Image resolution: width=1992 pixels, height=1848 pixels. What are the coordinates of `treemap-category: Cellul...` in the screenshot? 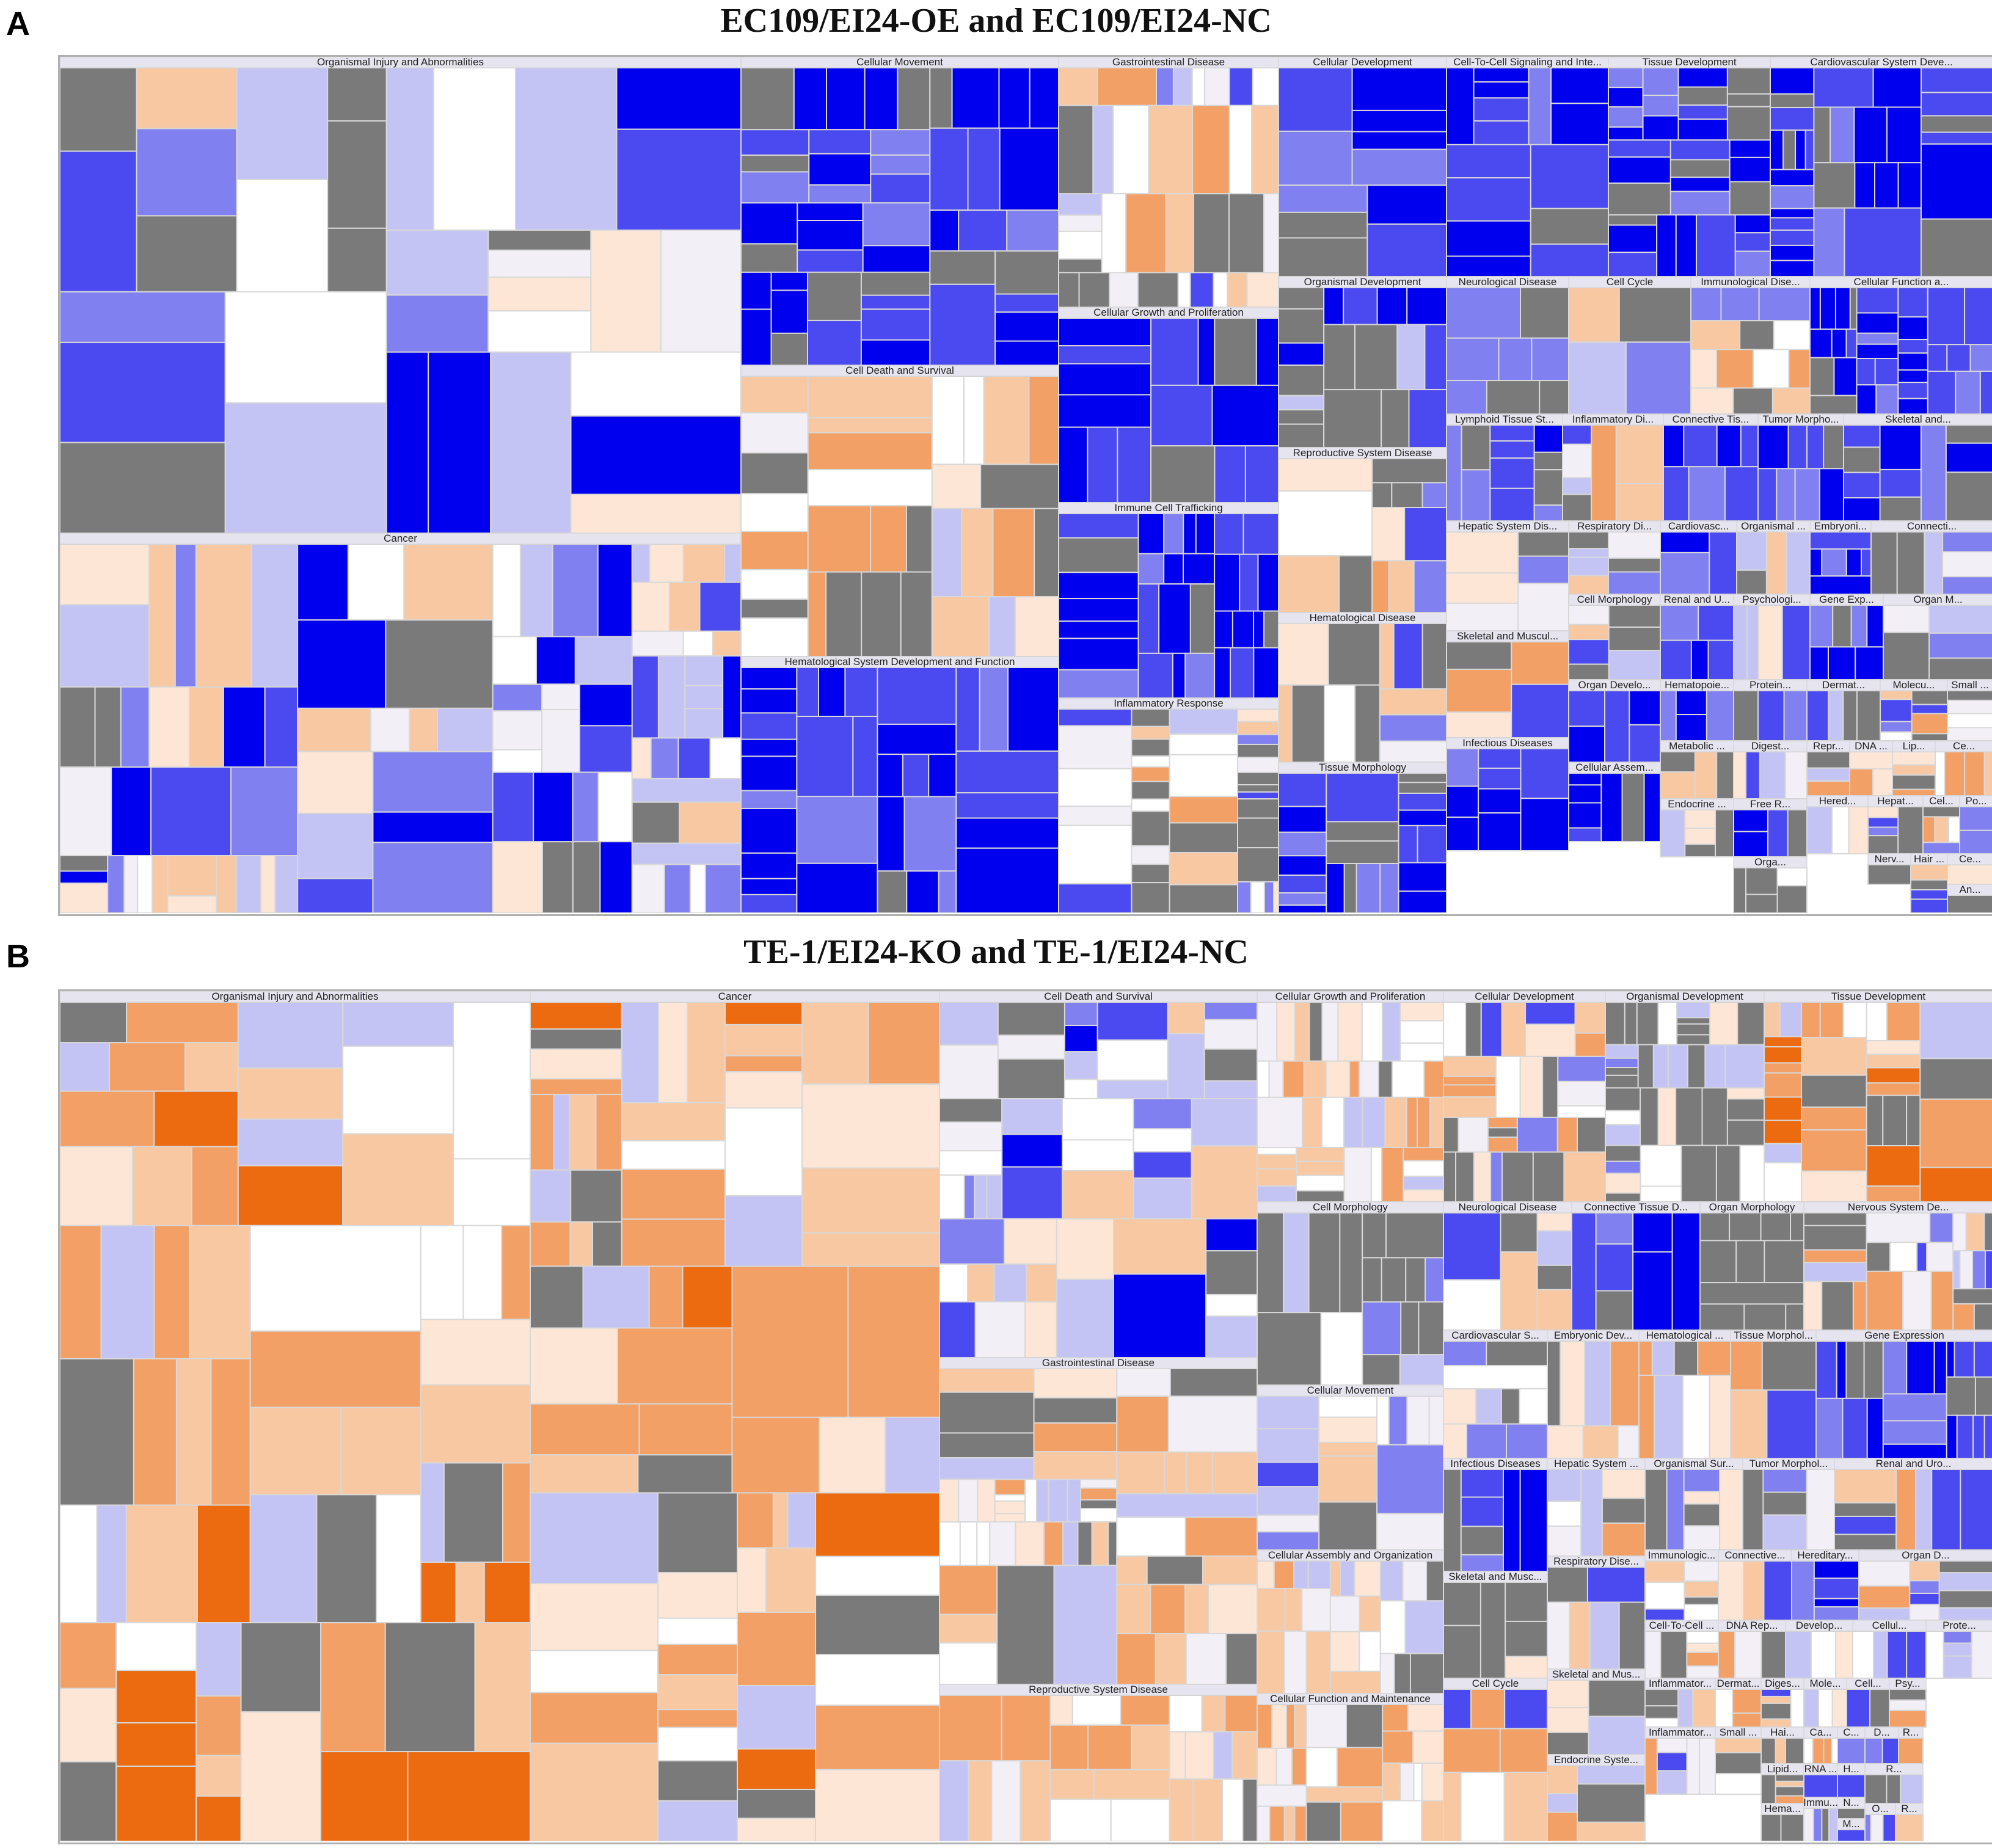 It's located at (1889, 1649).